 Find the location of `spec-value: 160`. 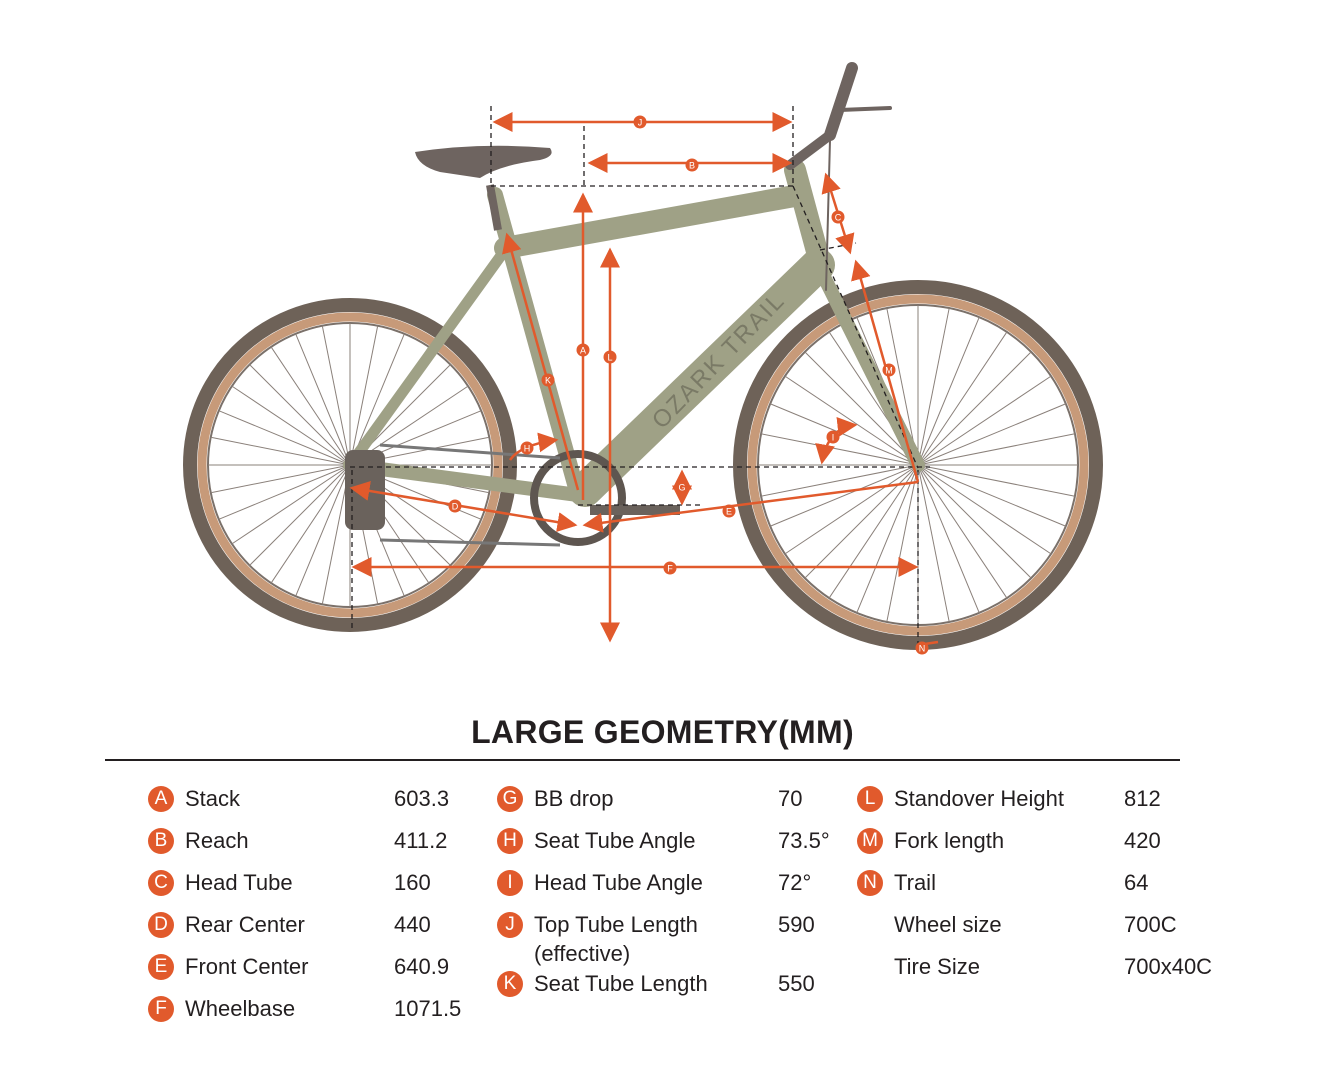

spec-value: 160 is located at coordinates (412, 882).